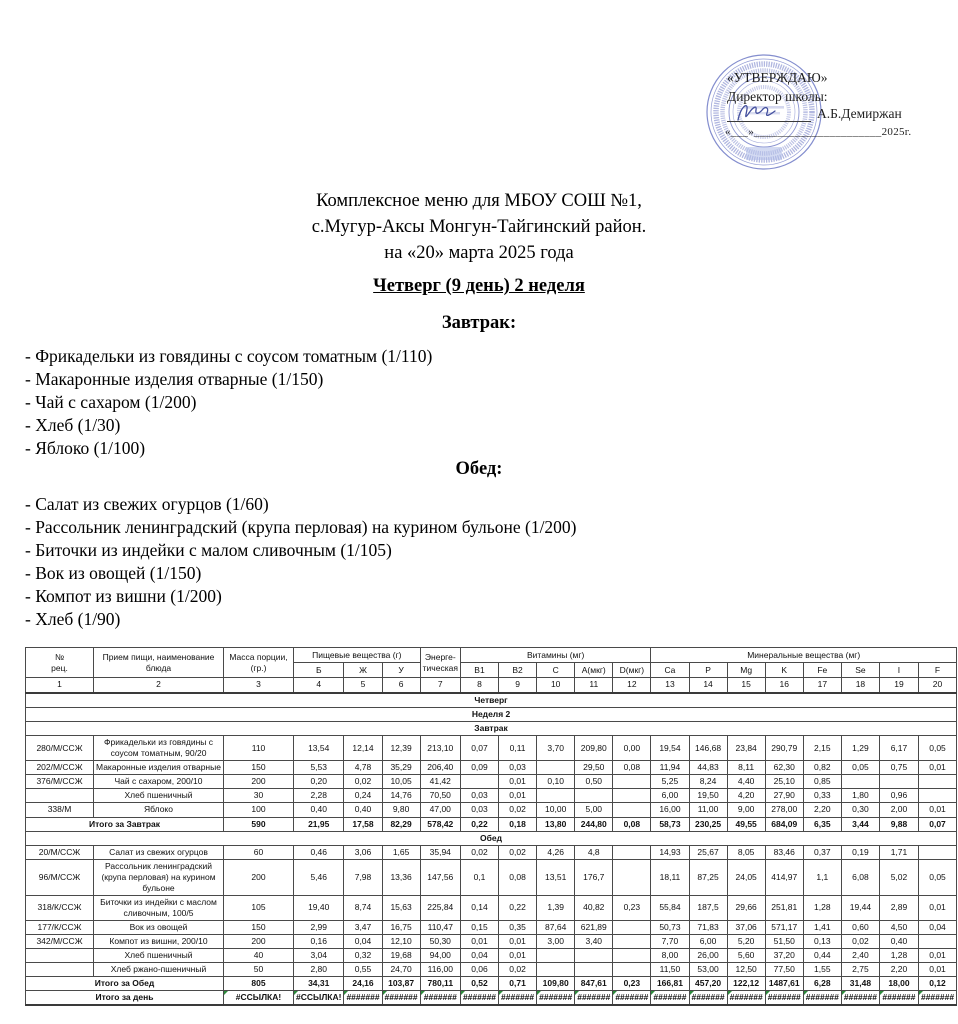  I want to click on total-label-cell: Итого за день, so click(124, 998).